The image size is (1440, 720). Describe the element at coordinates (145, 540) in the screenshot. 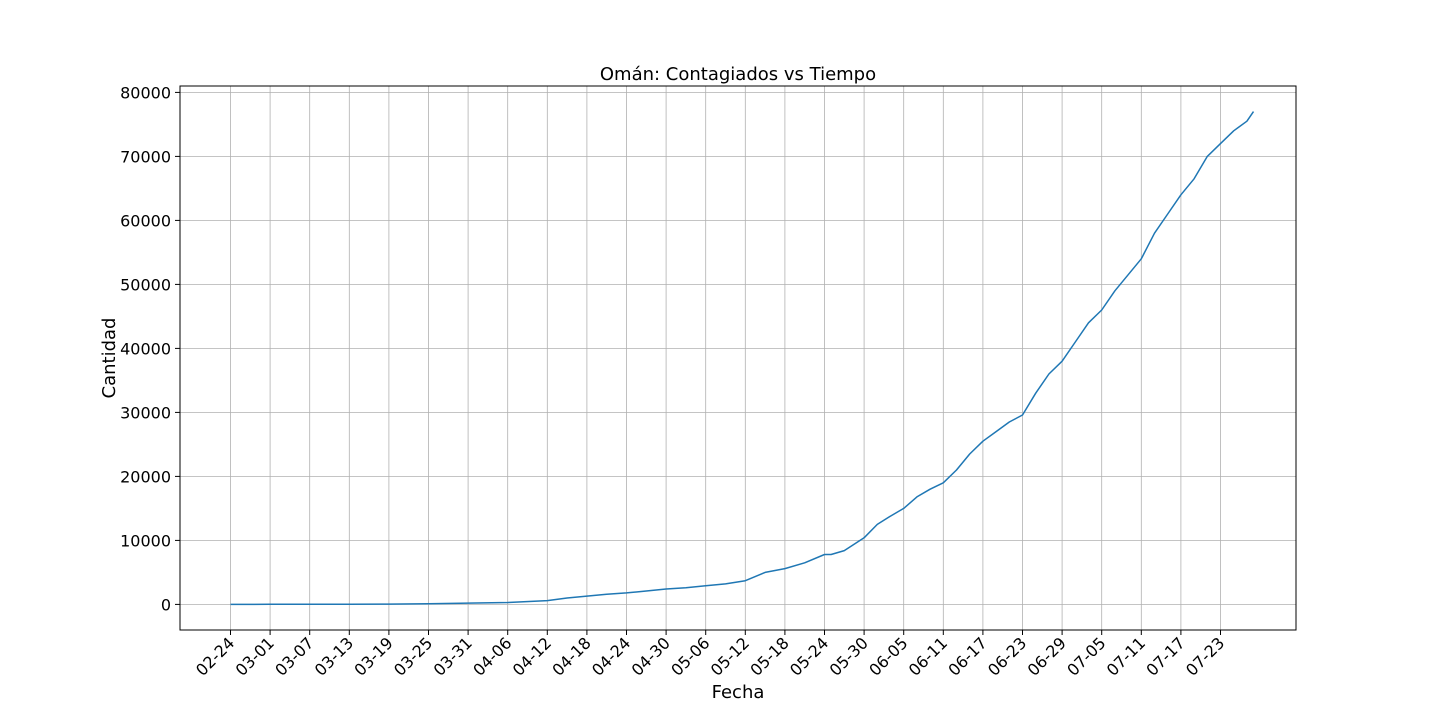

I see `y-tick-label: 10000` at that location.